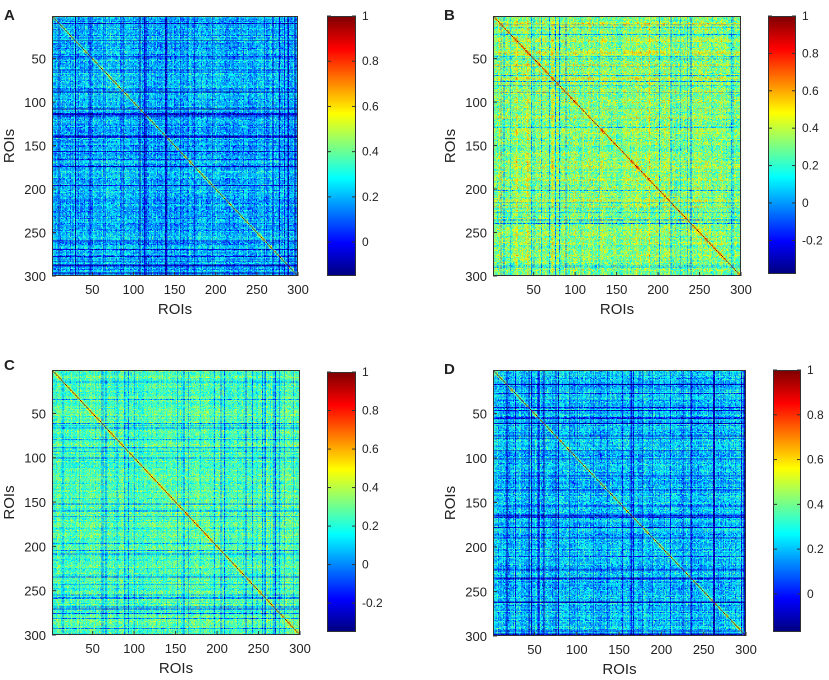 The width and height of the screenshot is (829, 680). I want to click on heatmap-matrix-d, so click(619, 503).